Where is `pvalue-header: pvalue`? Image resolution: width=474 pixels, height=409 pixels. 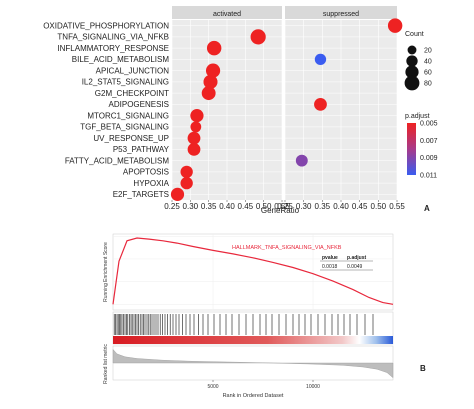
pvalue-header: pvalue is located at coordinates (330, 258).